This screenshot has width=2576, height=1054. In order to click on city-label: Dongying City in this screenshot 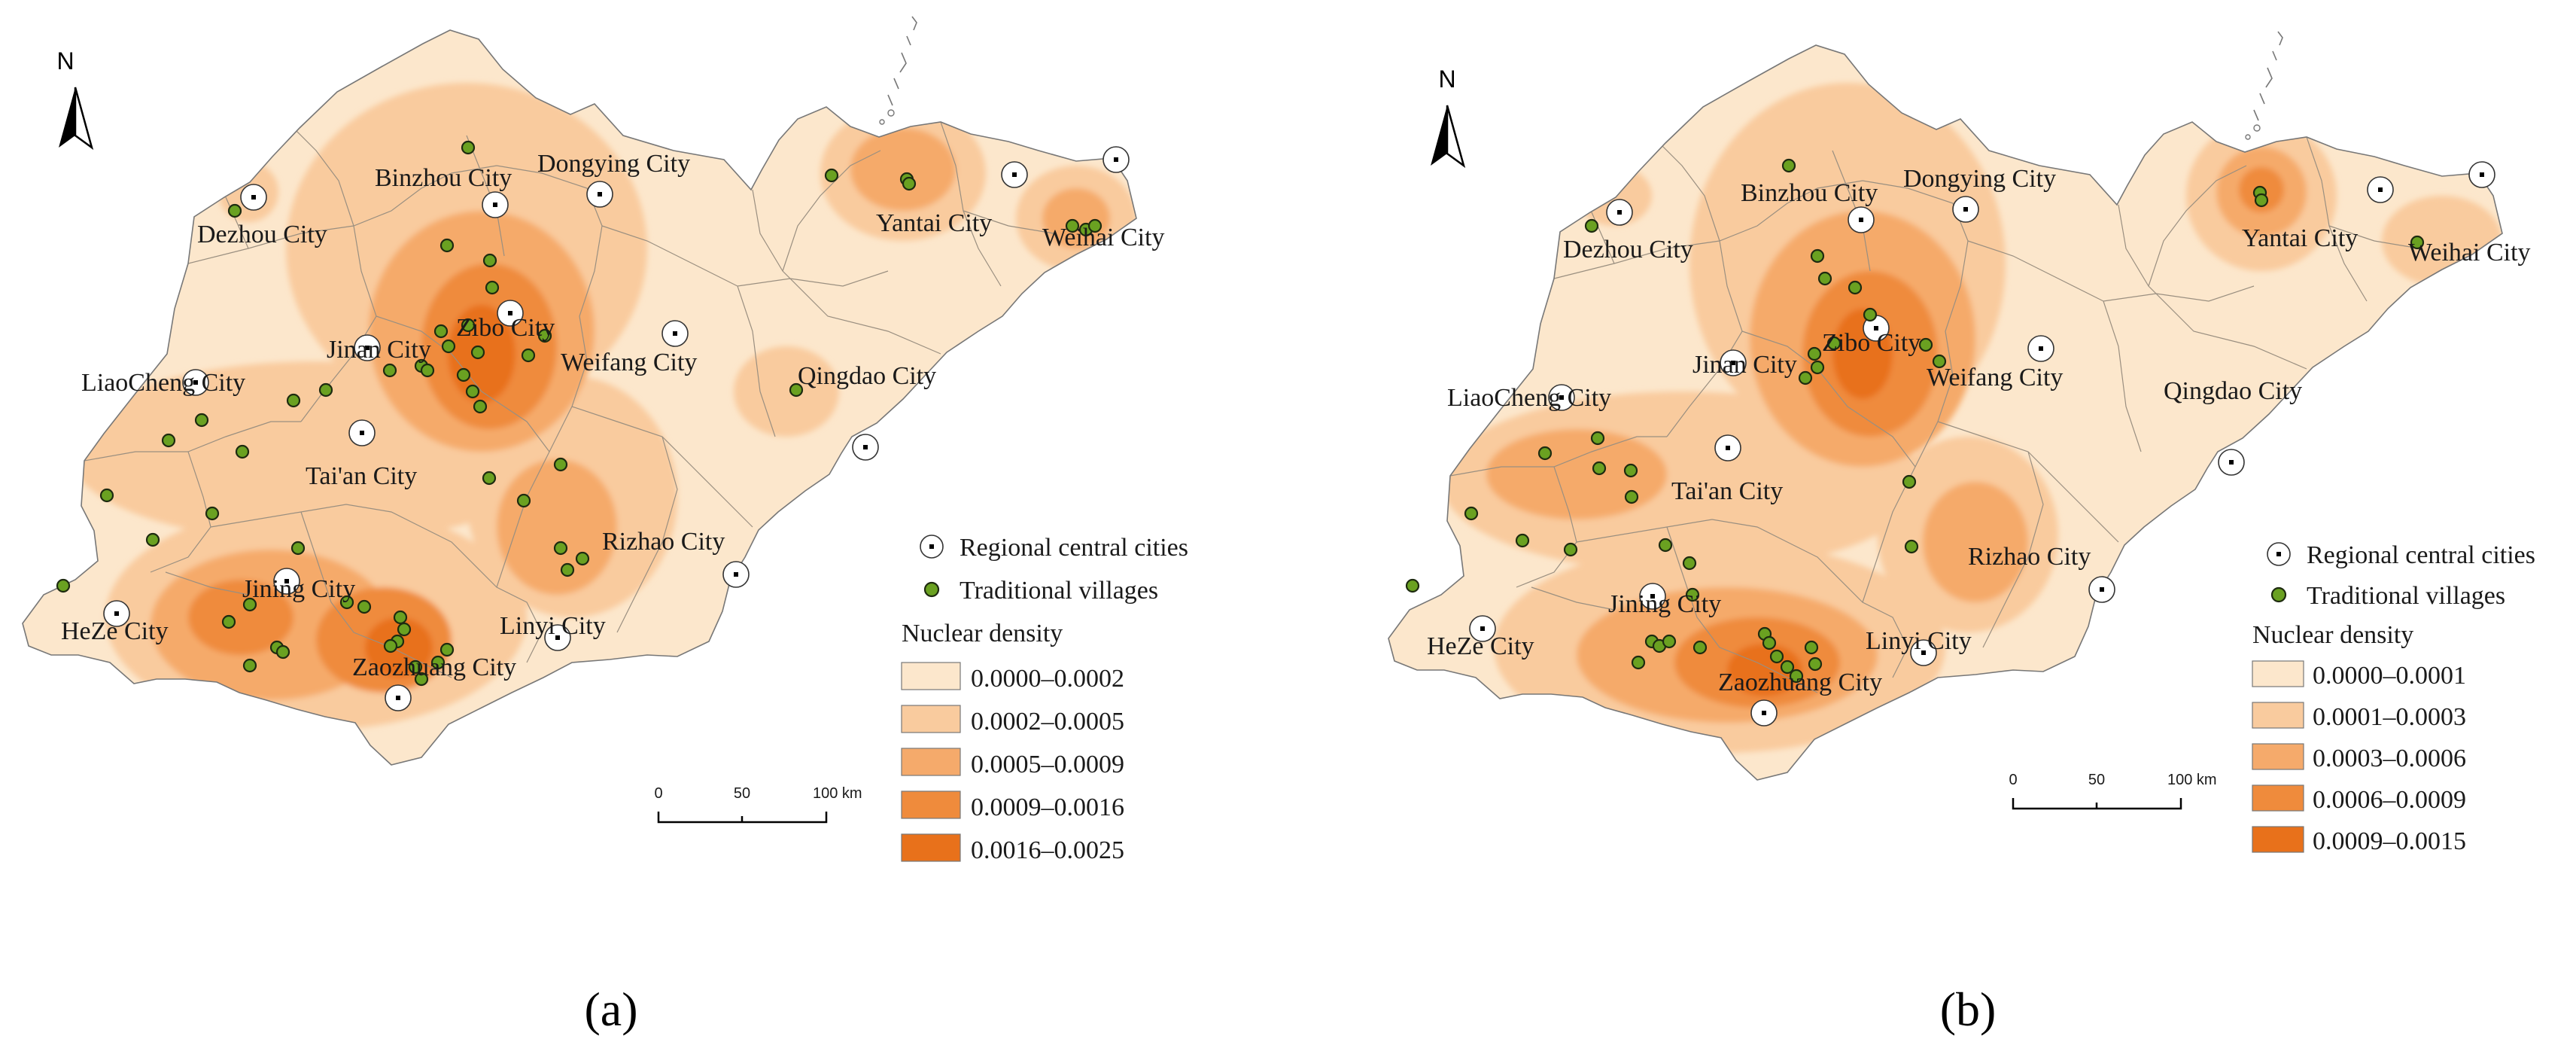, I will do `click(613, 164)`.